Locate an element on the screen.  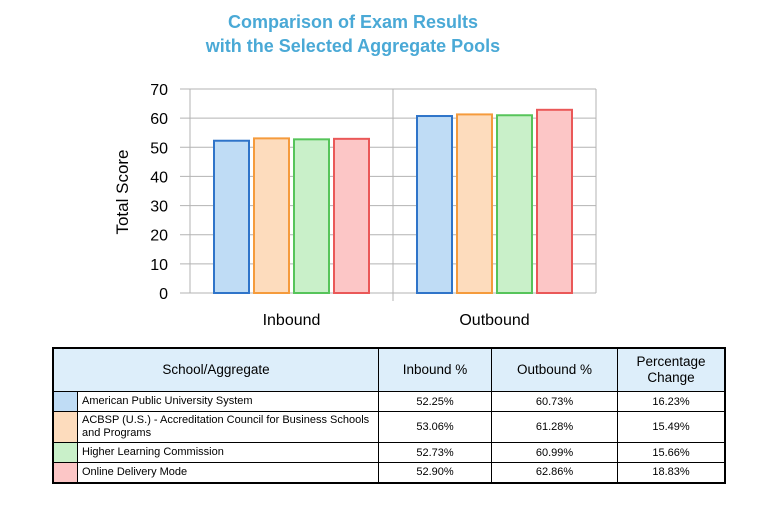
y-tick-label: 10 is located at coordinates (159, 265).